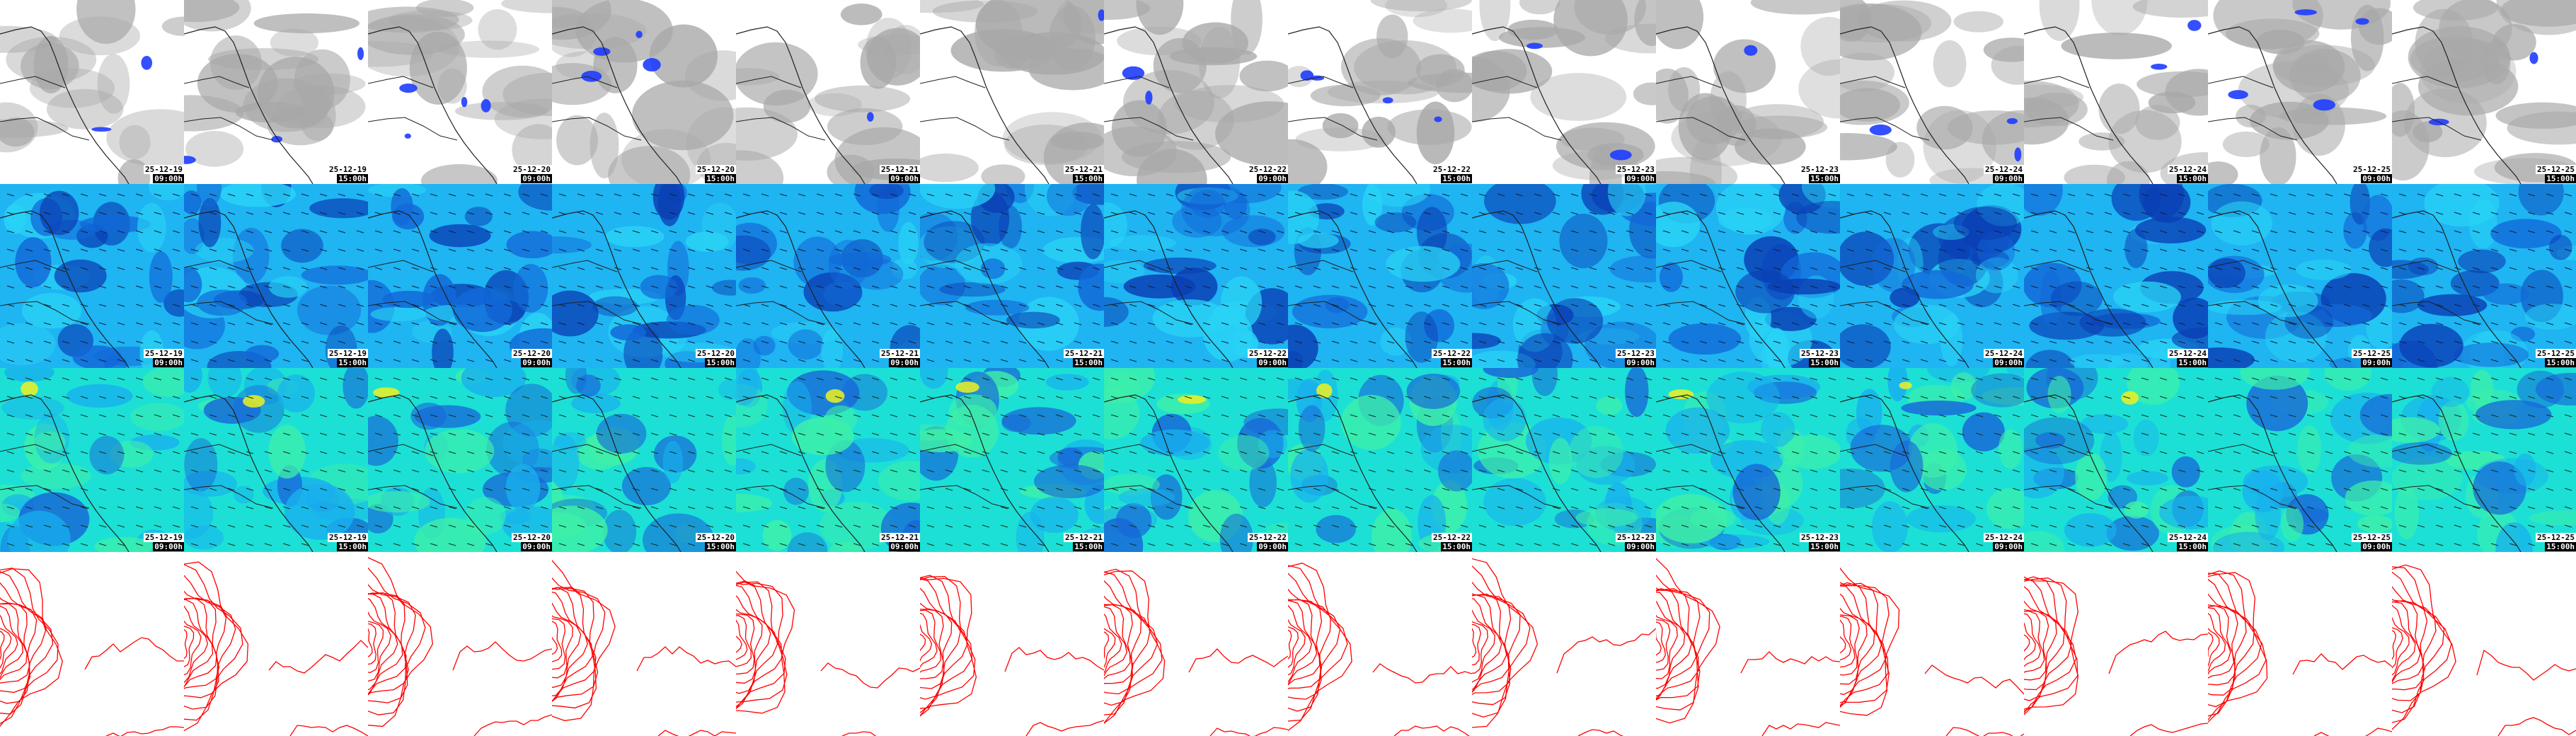 This screenshot has height=736, width=2576. I want to click on precip-cell, so click(409, 89).